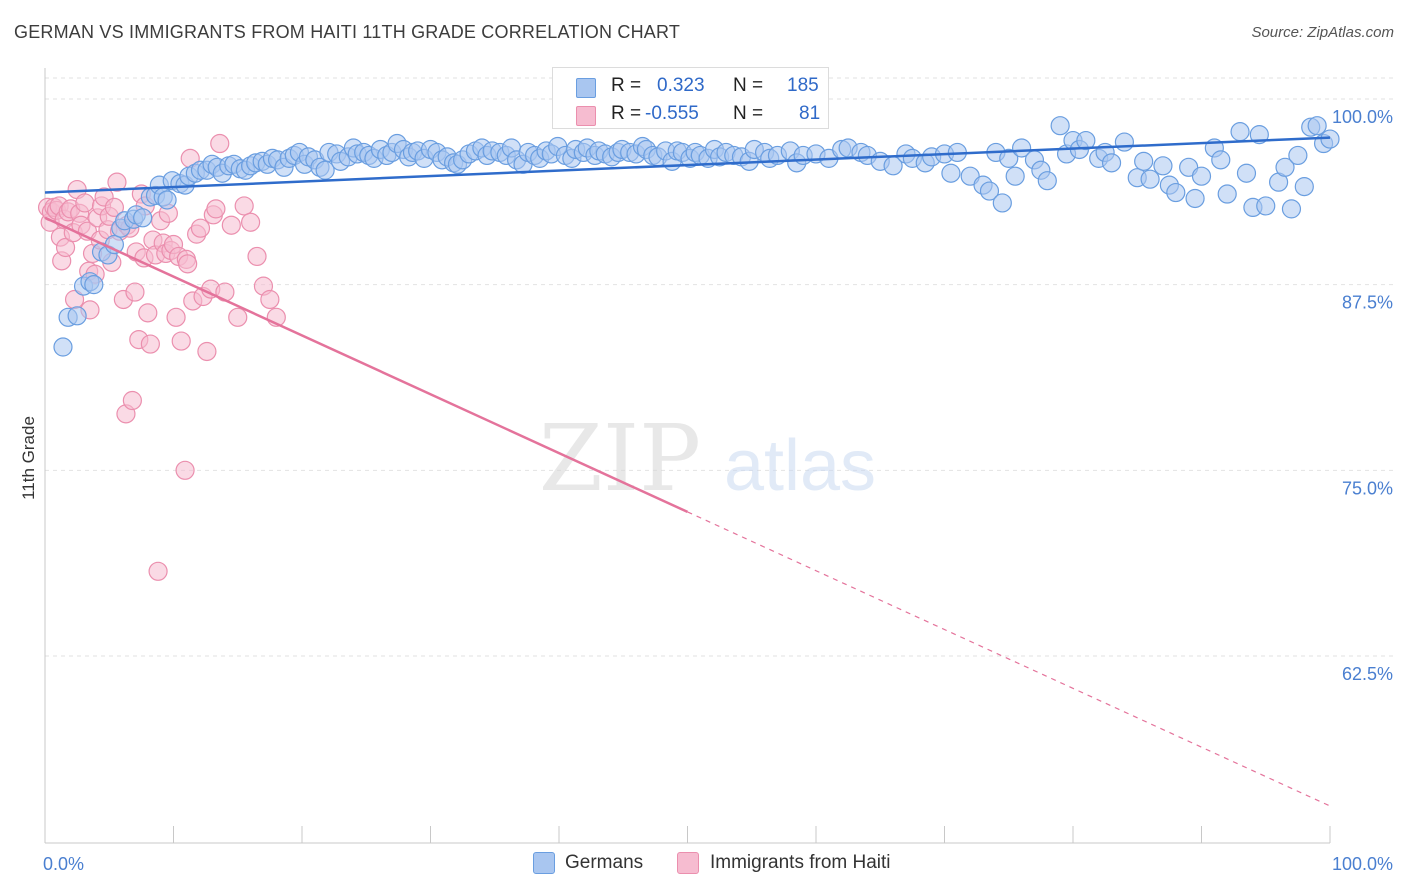 Image resolution: width=1406 pixels, height=892 pixels. I want to click on german-trend-line, so click(687, 165).